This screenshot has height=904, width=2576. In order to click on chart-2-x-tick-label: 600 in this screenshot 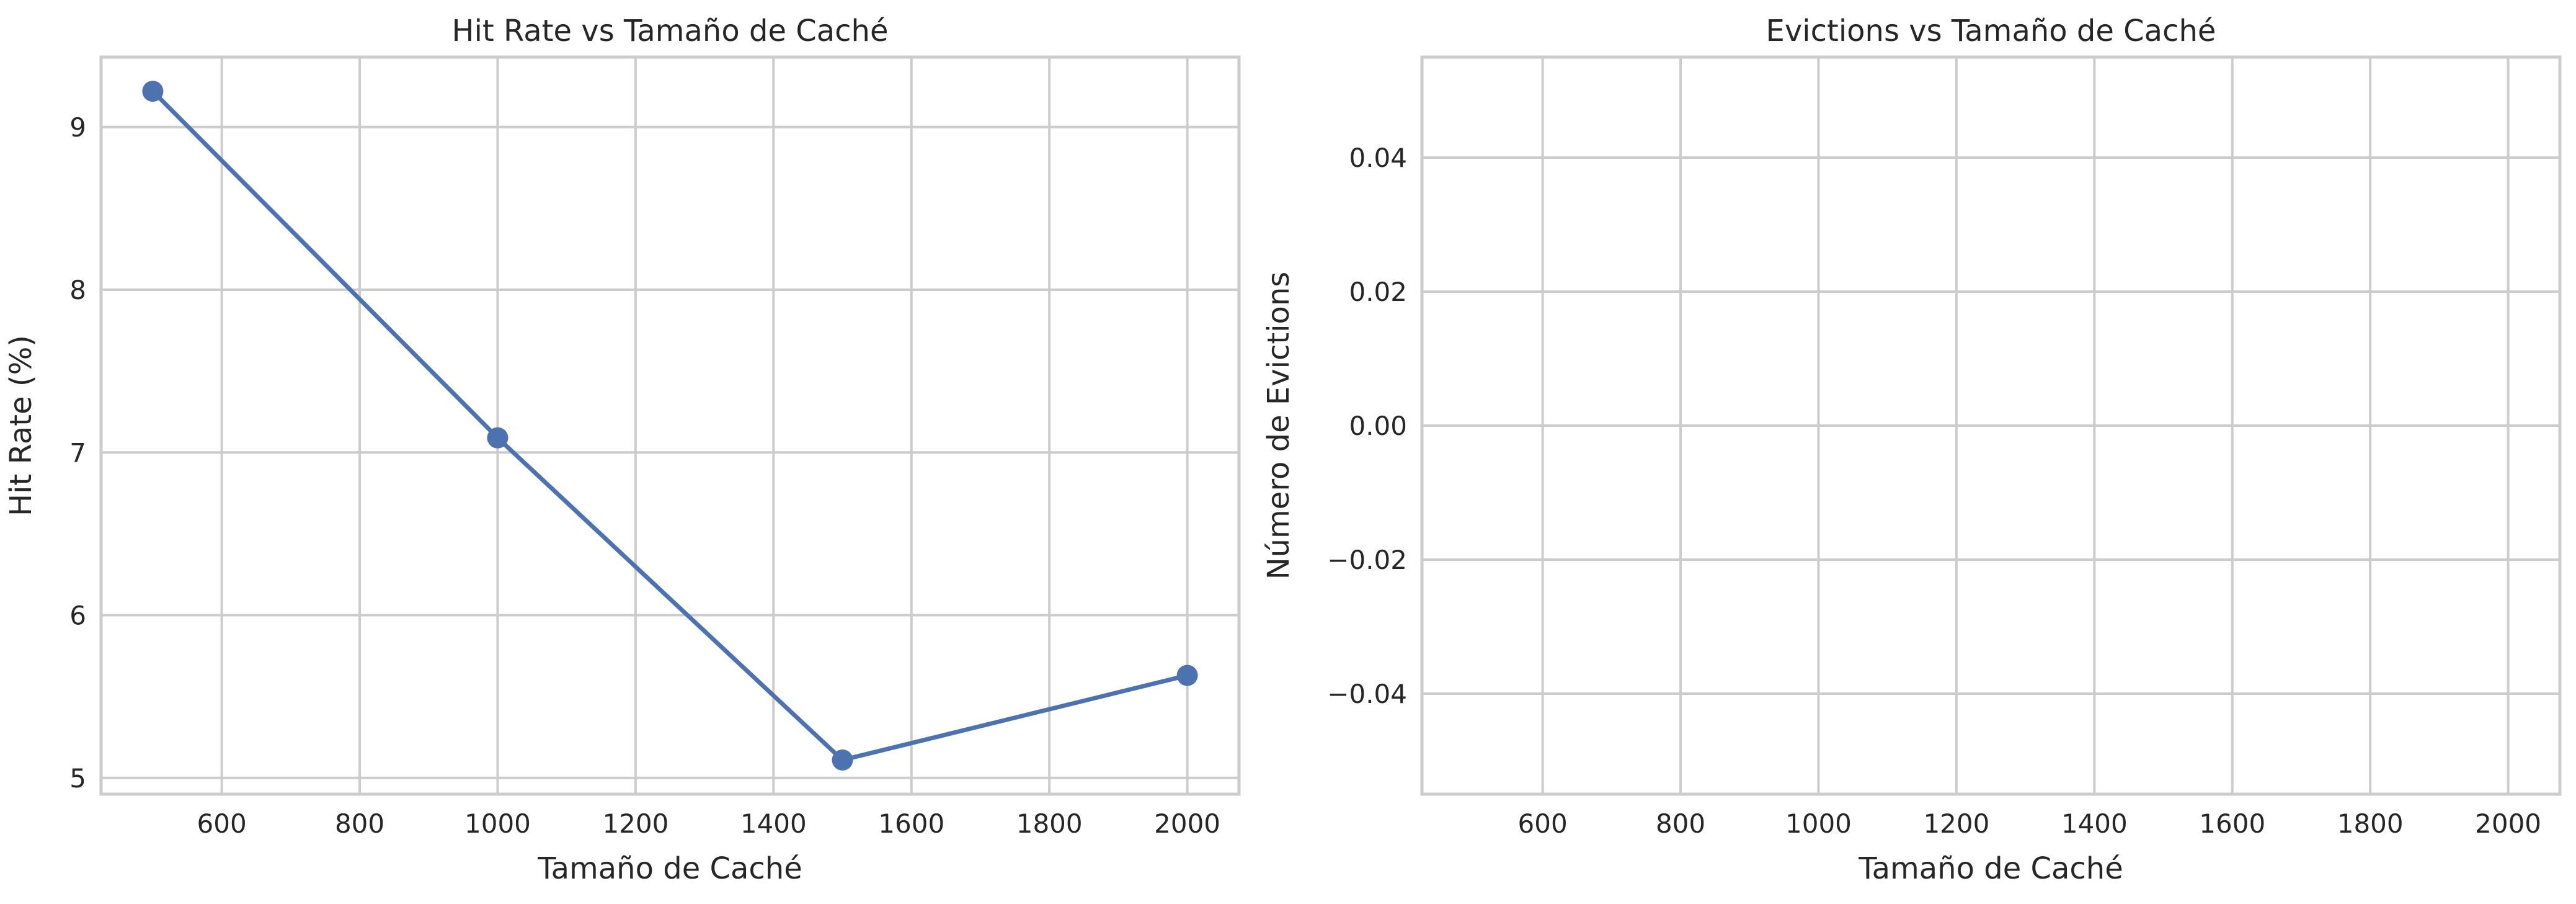, I will do `click(1543, 824)`.